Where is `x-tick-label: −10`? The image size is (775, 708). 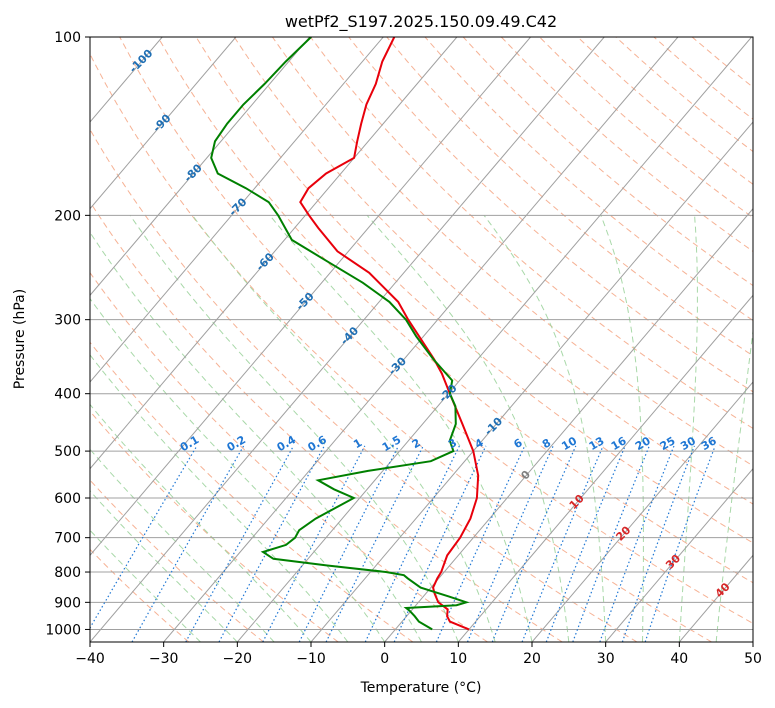
x-tick-label: −10 is located at coordinates (311, 659).